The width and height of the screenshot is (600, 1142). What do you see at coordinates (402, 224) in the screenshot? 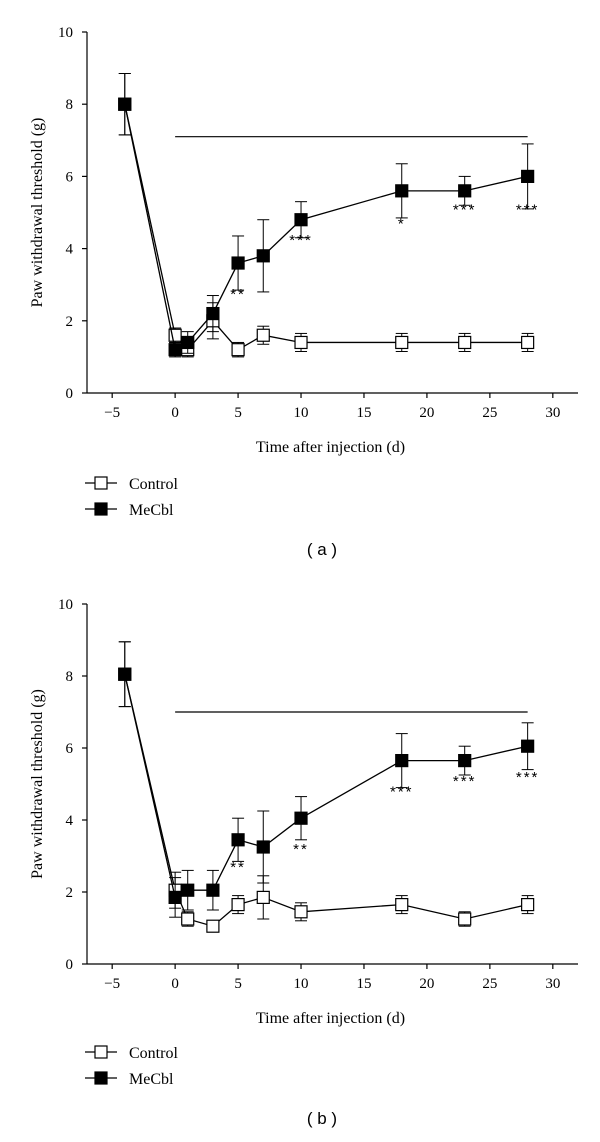
I see `significance-label: *` at bounding box center [402, 224].